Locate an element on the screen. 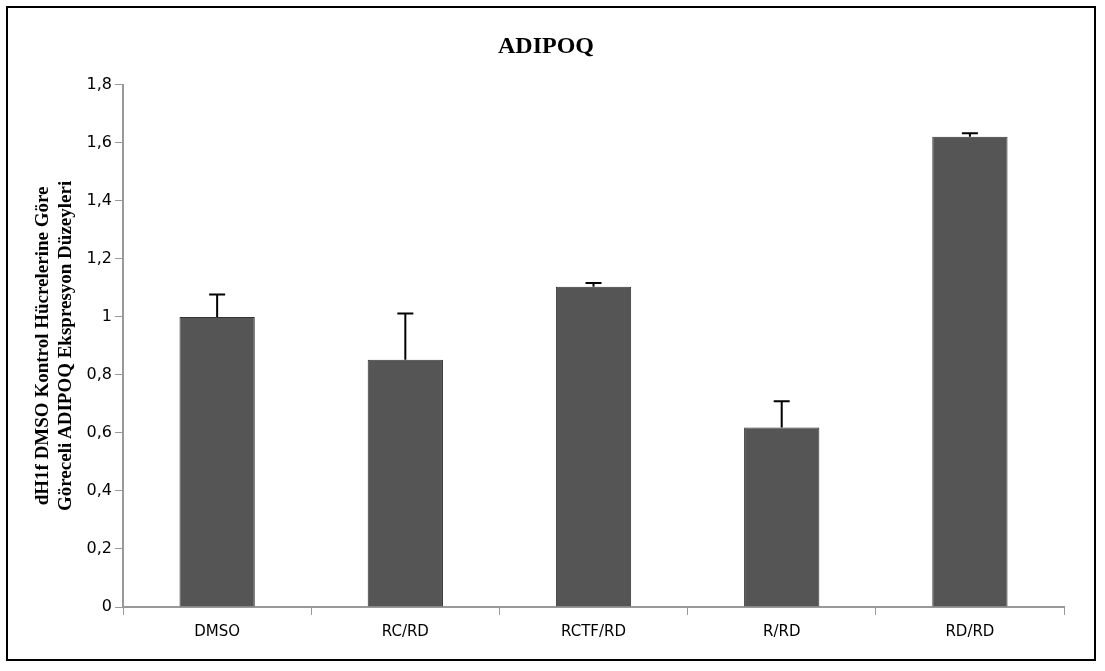 The image size is (1105, 671). chart-title: ADIPOQ is located at coordinates (546, 44).